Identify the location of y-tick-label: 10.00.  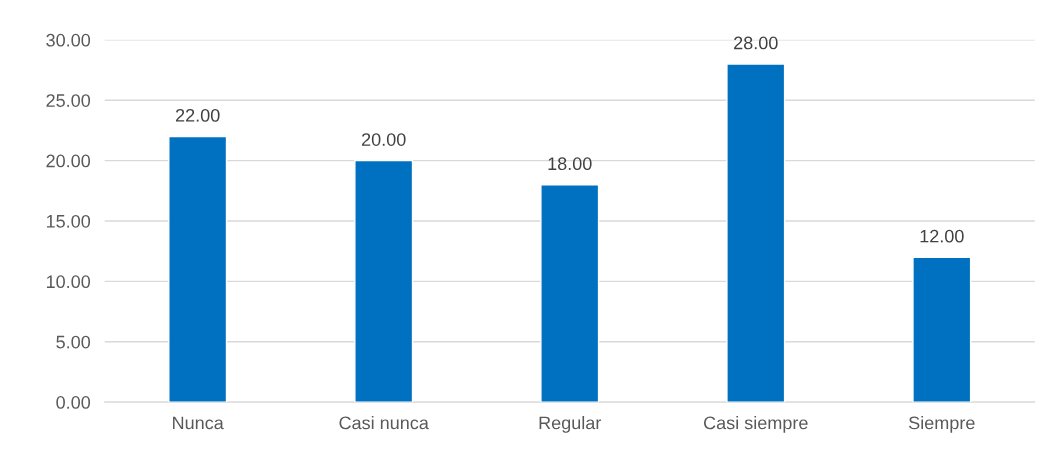
(68, 282).